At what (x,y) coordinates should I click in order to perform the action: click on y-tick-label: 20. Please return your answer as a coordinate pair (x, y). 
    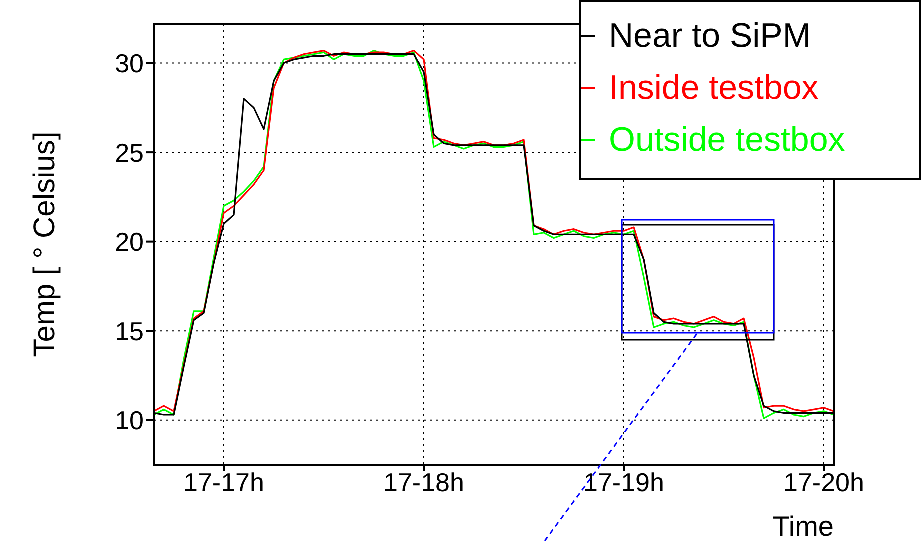
    Looking at the image, I should click on (129, 242).